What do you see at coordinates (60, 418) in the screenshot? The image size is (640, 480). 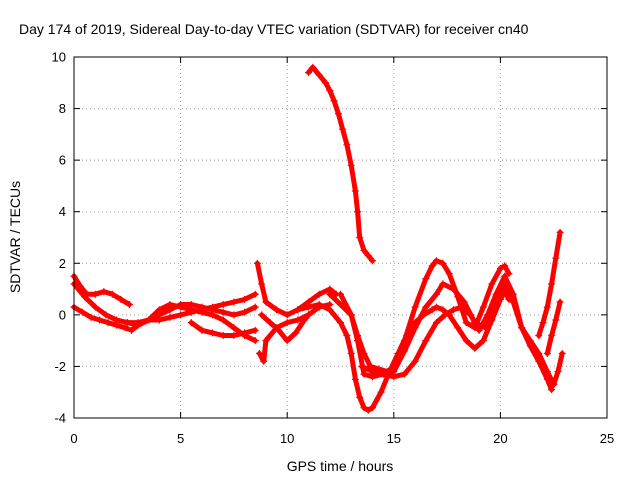 I see `y-tick-label: -4` at bounding box center [60, 418].